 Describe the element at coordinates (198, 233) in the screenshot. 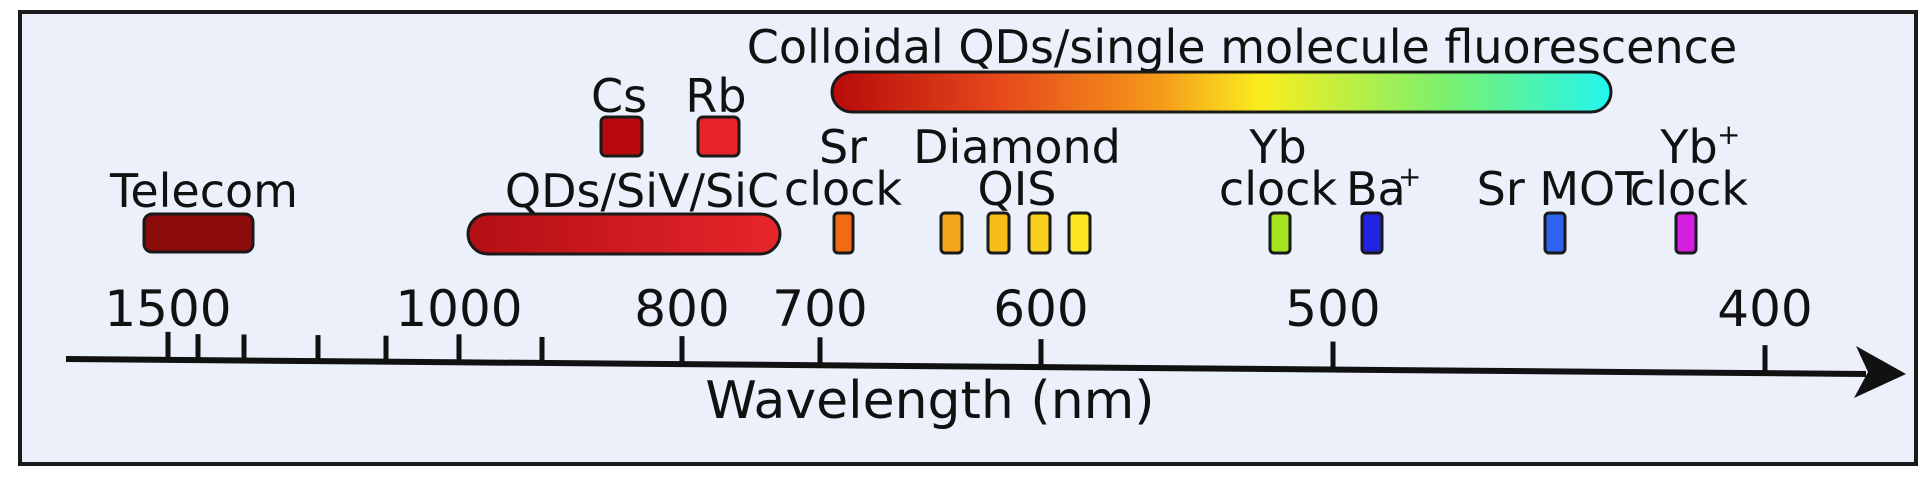

I see `band-telecom` at that location.